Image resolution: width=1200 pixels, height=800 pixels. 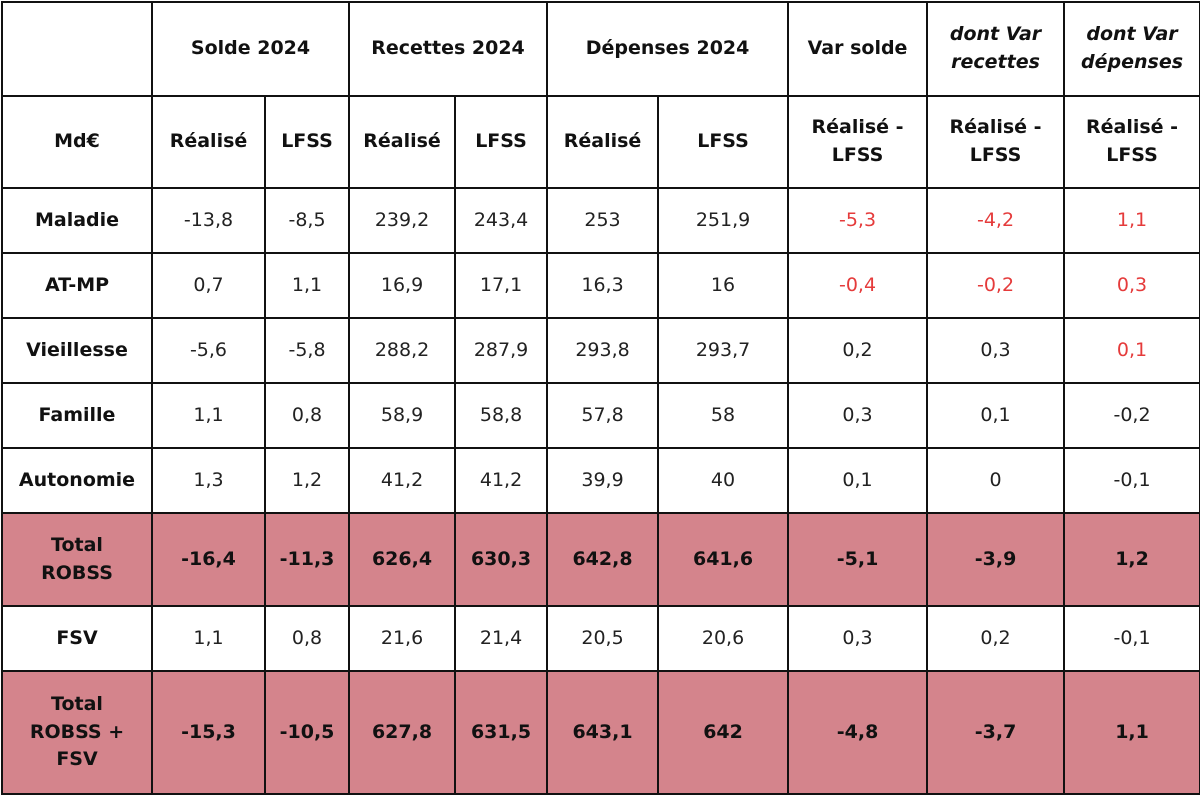 I want to click on sub-header-solde-lfss: LFSS, so click(x=307, y=142).